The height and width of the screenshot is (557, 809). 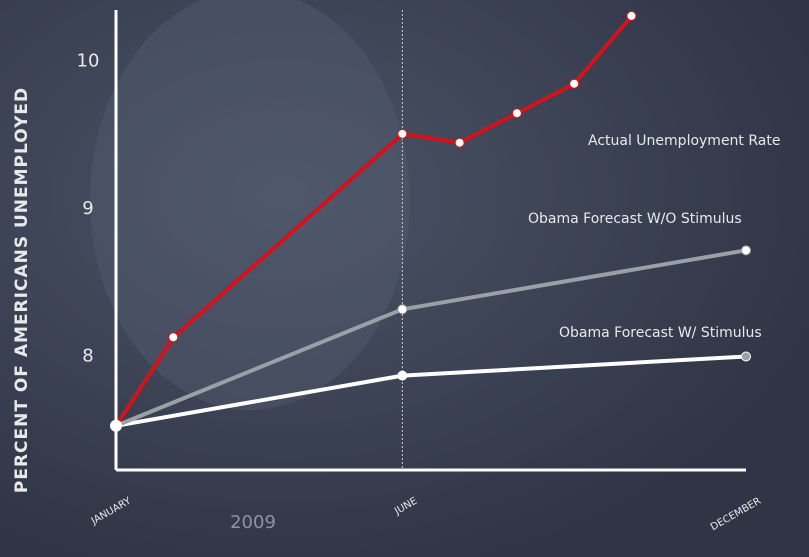 What do you see at coordinates (116, 425) in the screenshot?
I see `origin-point` at bounding box center [116, 425].